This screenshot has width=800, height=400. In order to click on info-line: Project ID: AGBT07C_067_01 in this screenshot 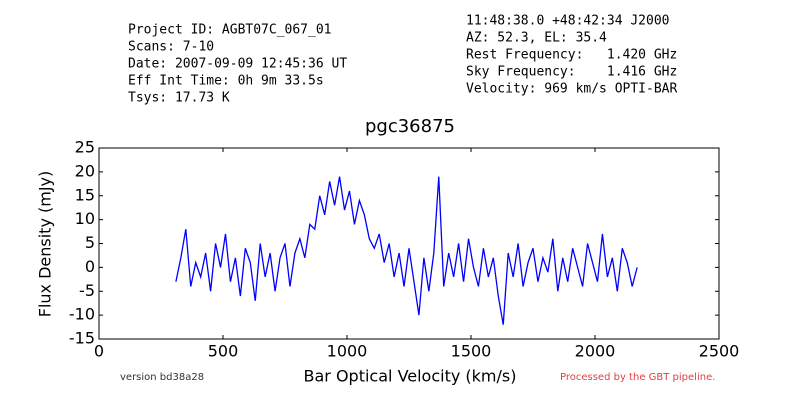, I will do `click(230, 30)`.